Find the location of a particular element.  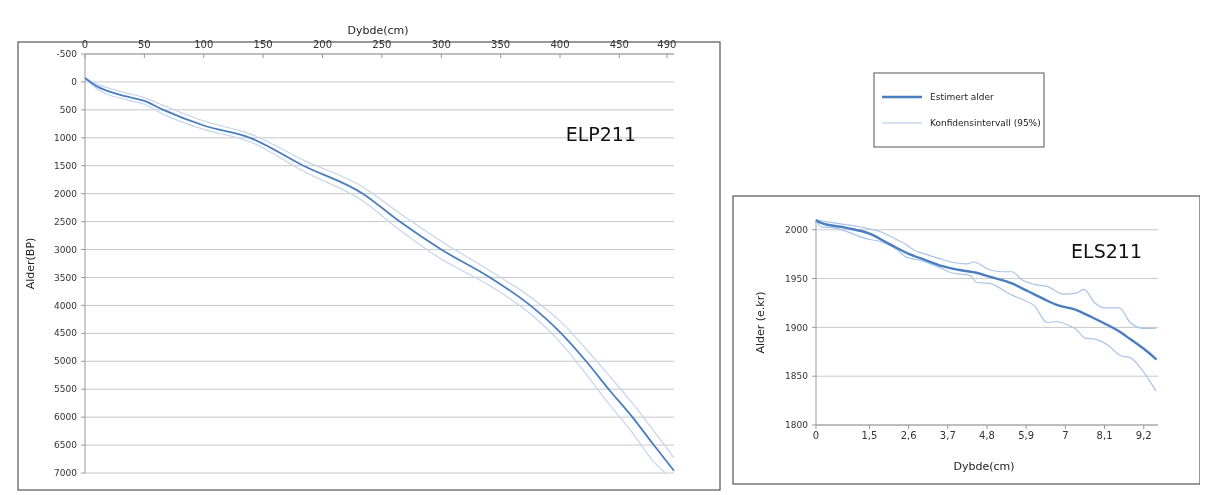

legend-label: Estimert alder is located at coordinates (962, 97).